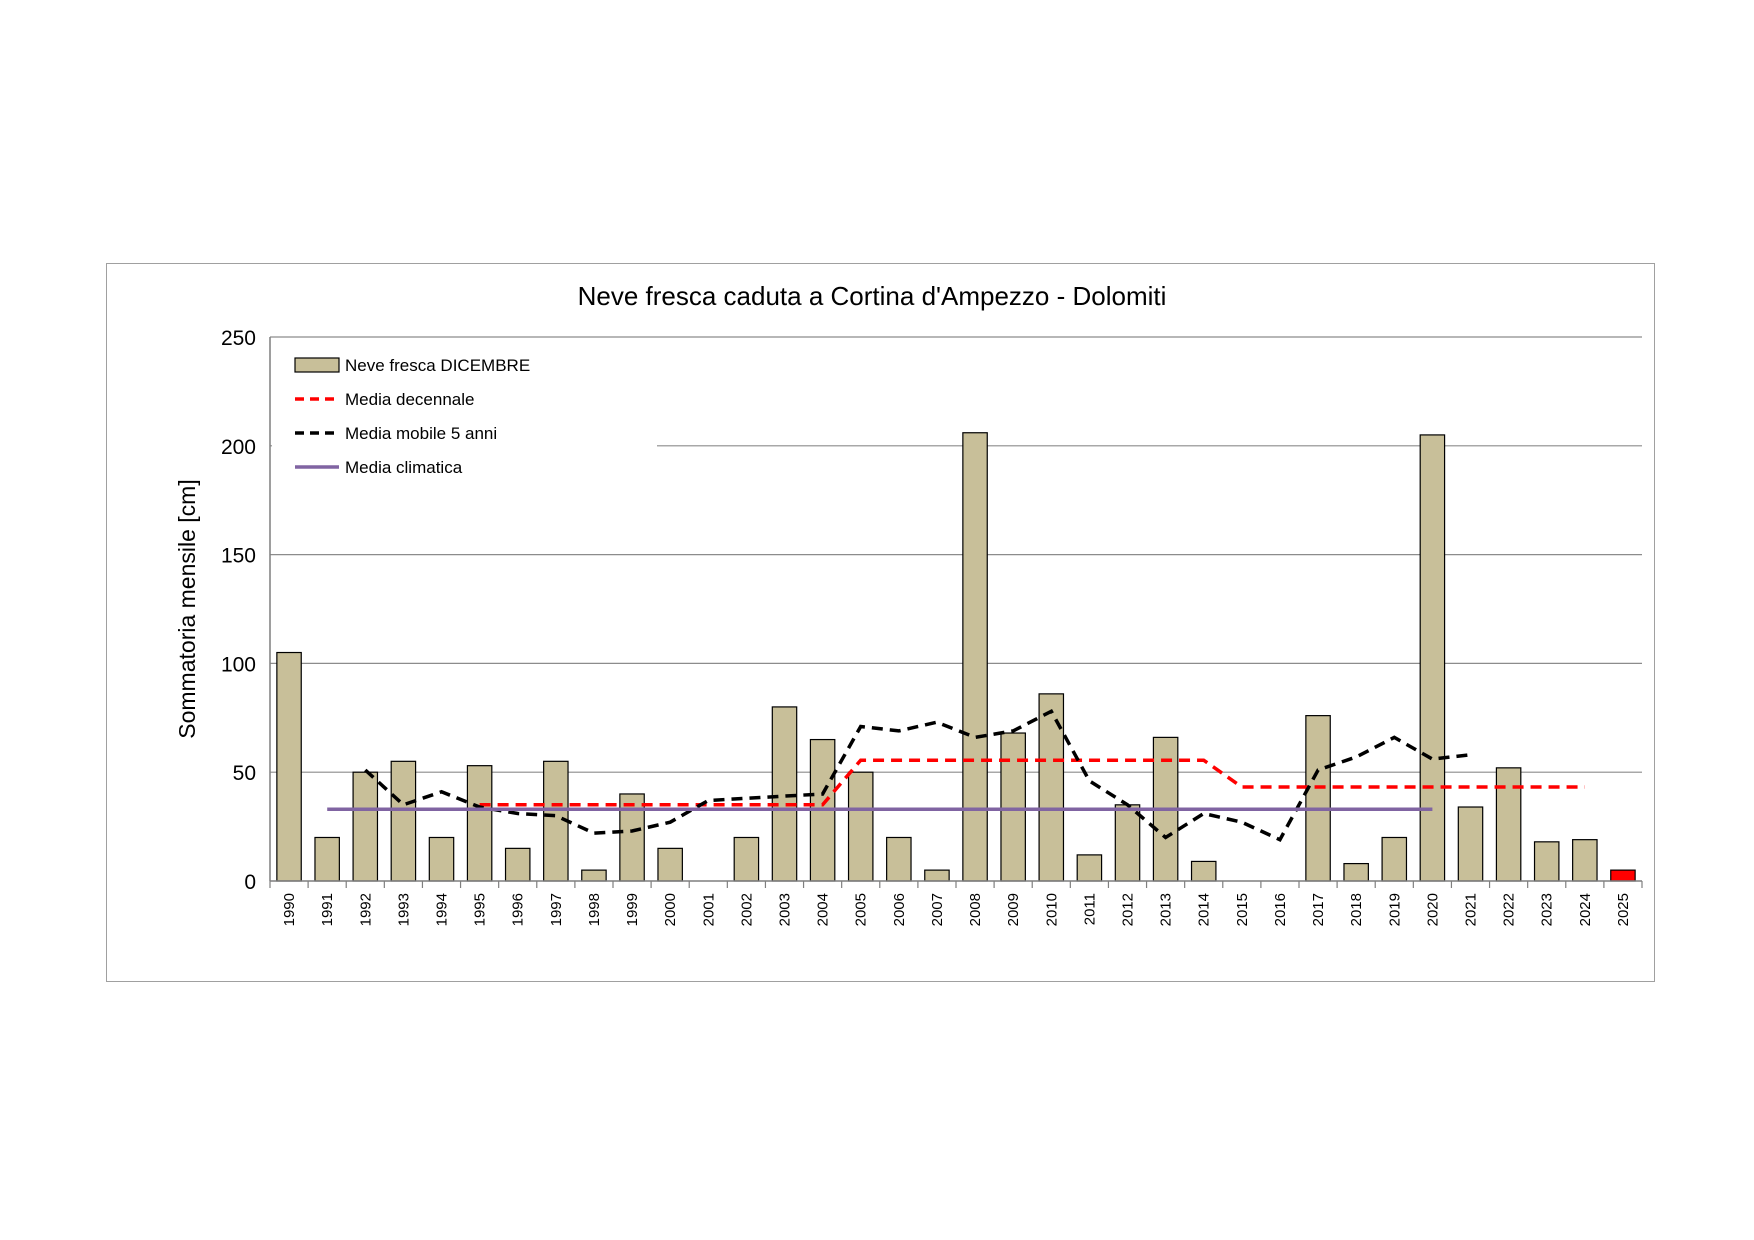  I want to click on legend-label: Media decennale, so click(409, 399).